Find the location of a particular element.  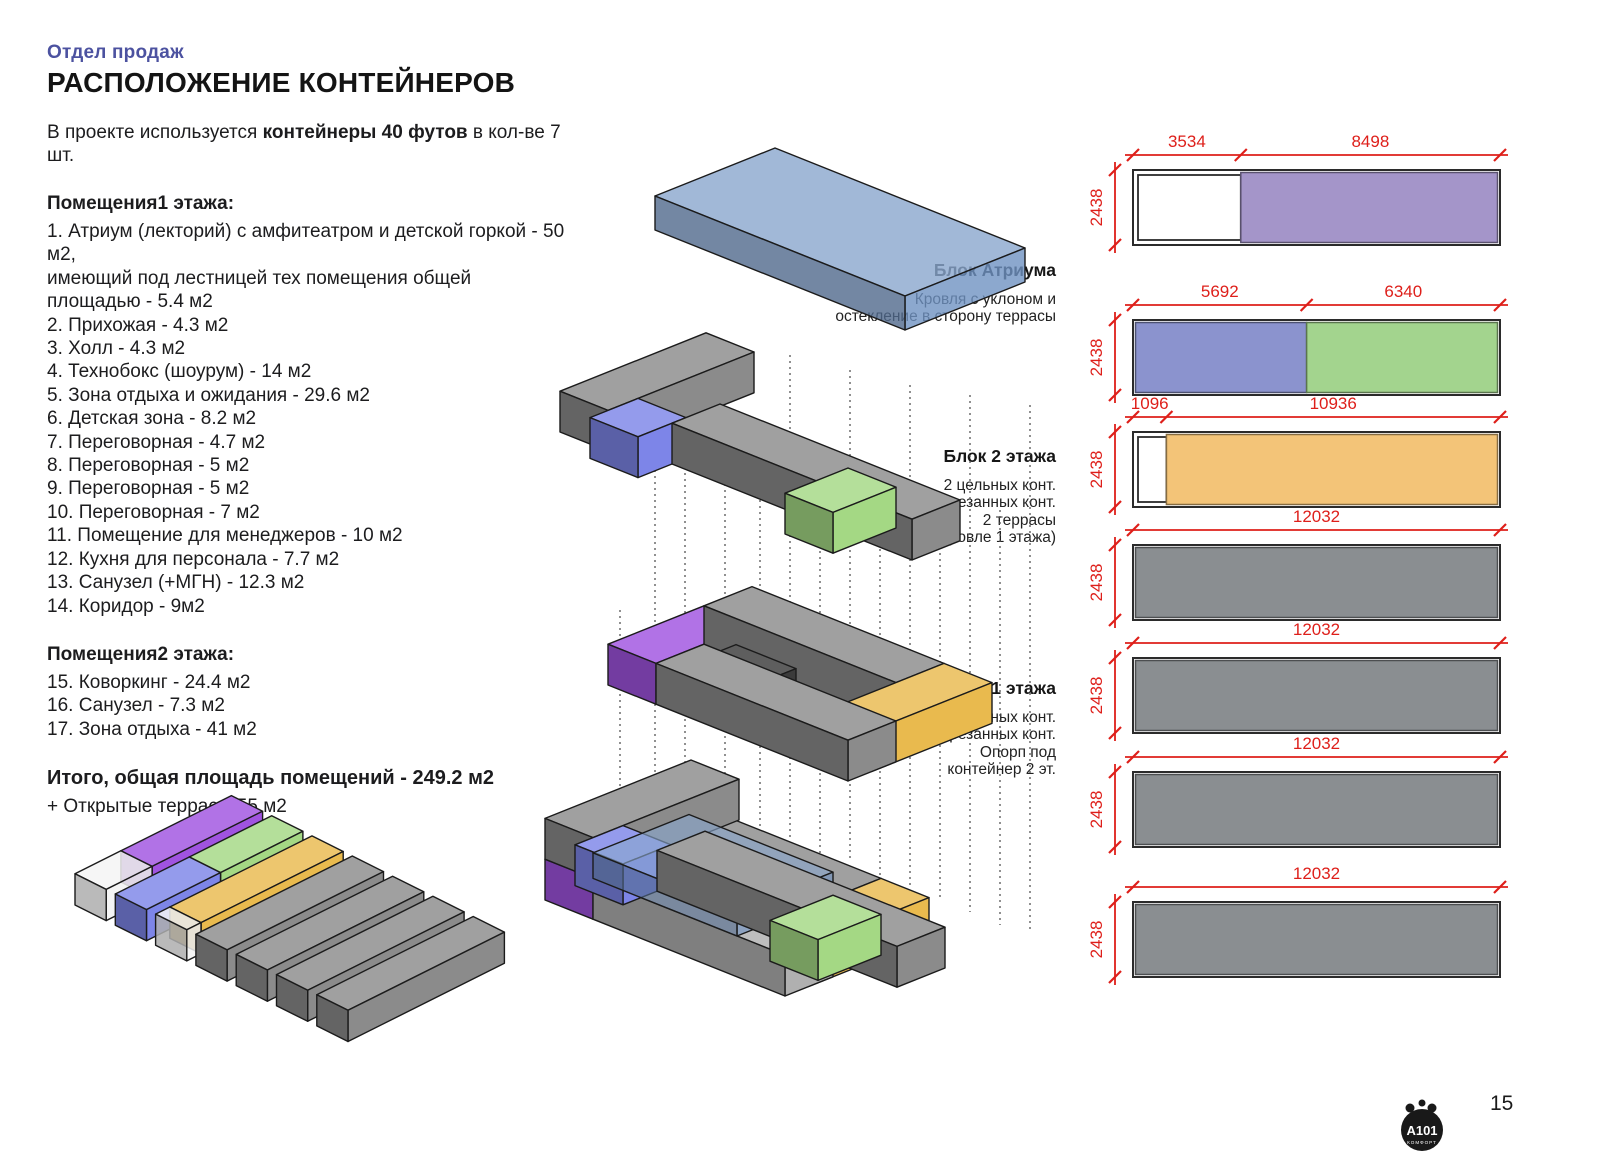

logo-text: A101 is located at coordinates (1421, 1130).